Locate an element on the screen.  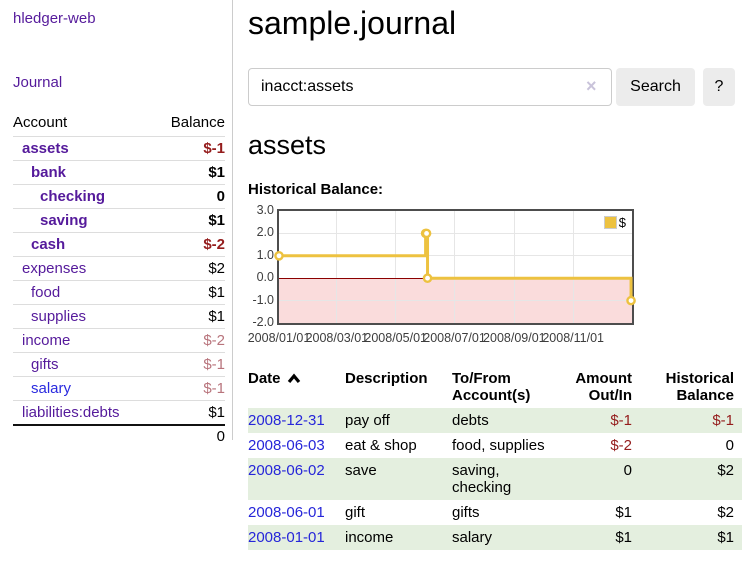
register-cell-description: save is located at coordinates (398, 479).